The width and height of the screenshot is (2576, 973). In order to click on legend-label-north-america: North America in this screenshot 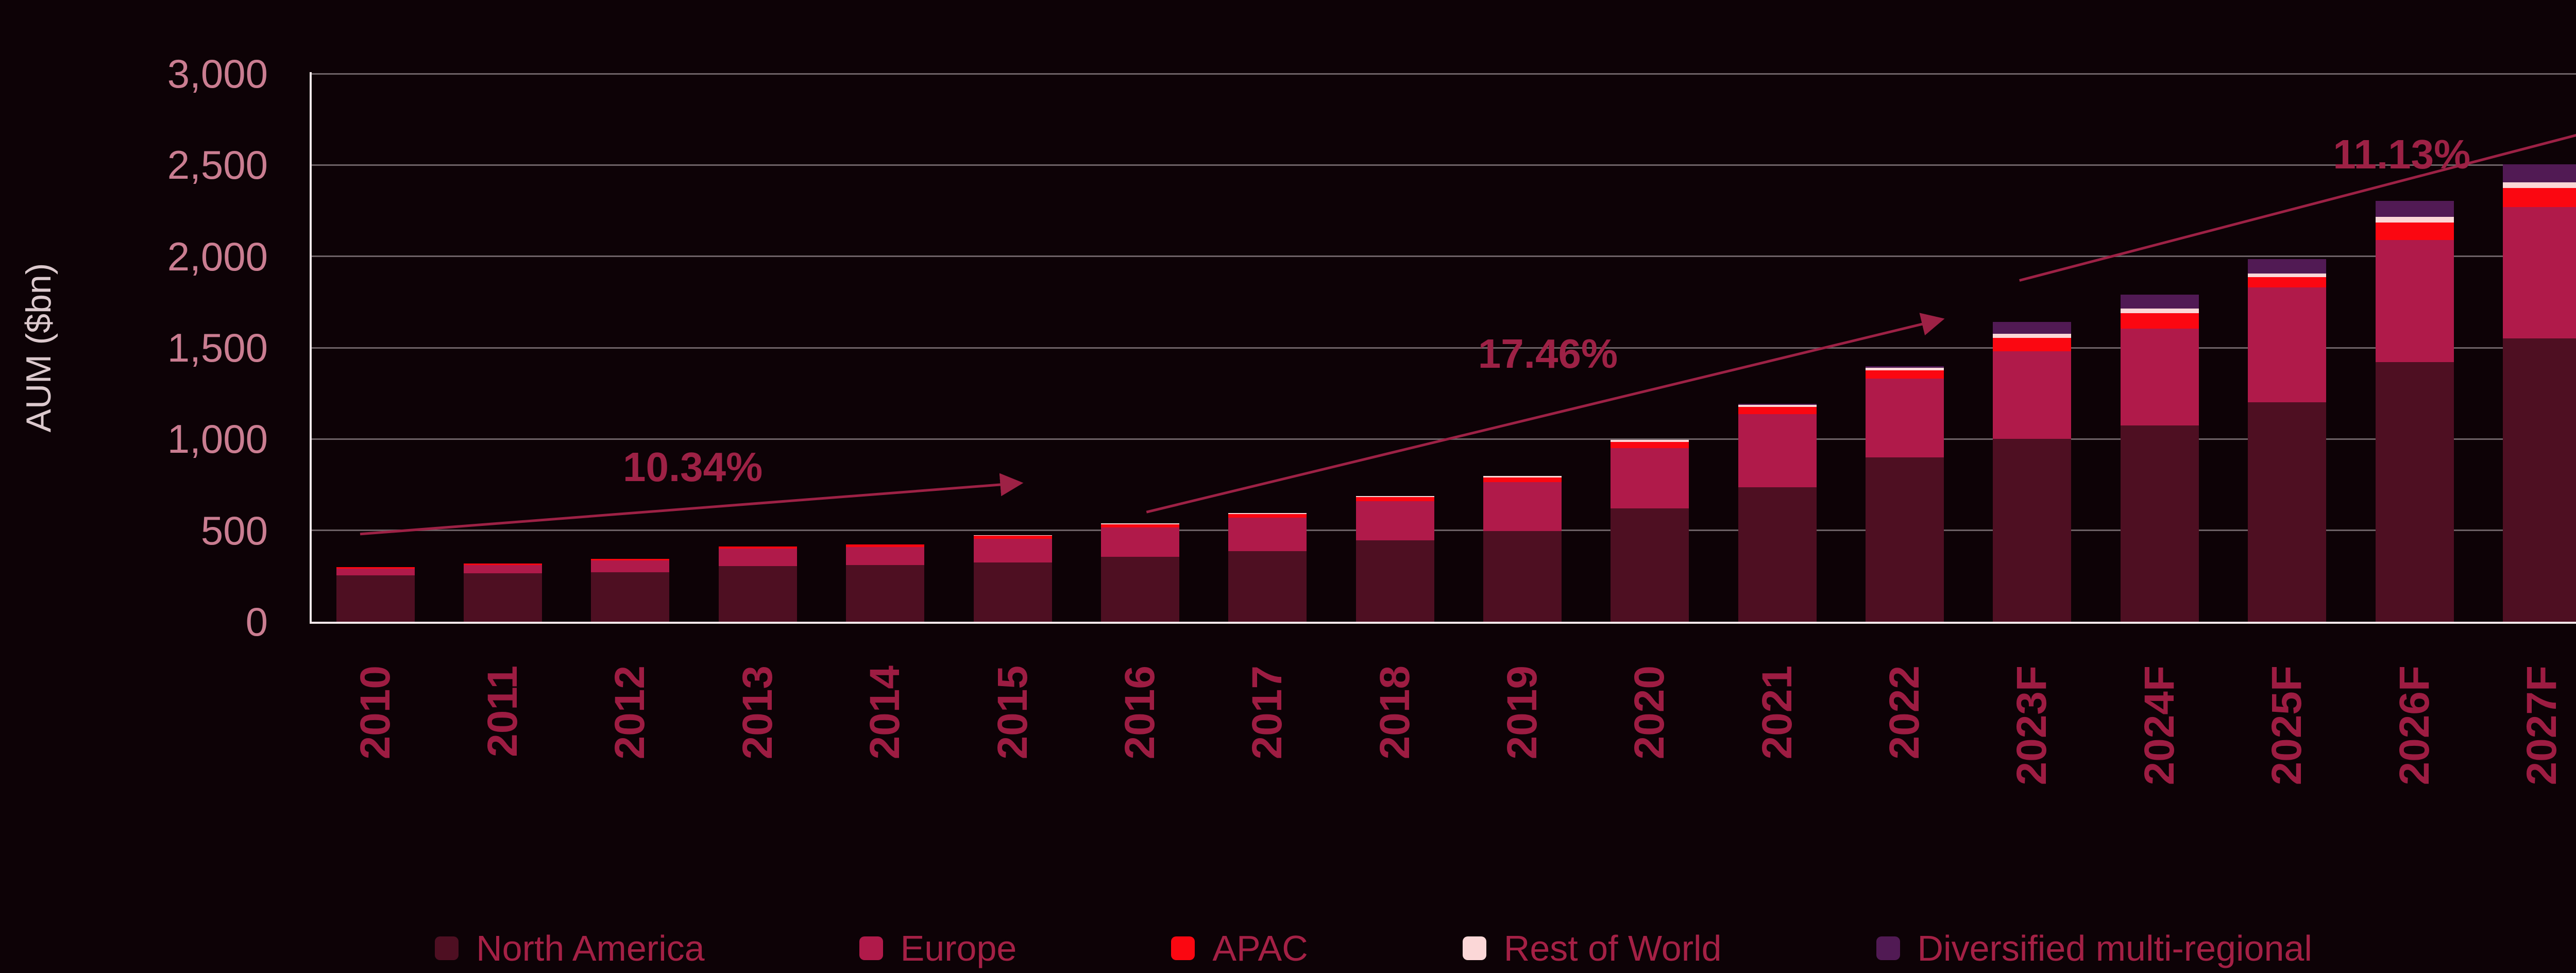, I will do `click(590, 948)`.